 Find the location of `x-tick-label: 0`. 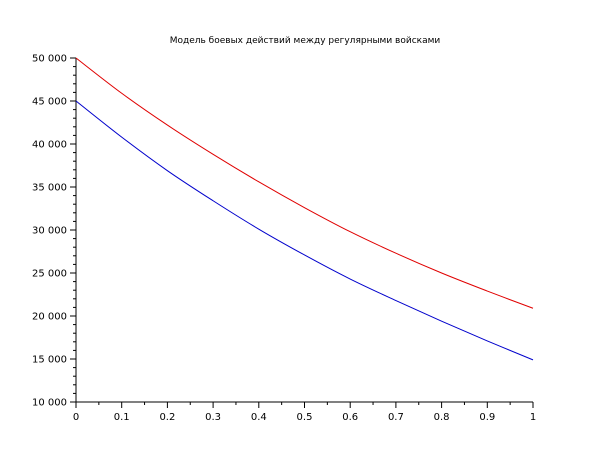

x-tick-label: 0 is located at coordinates (76, 417).